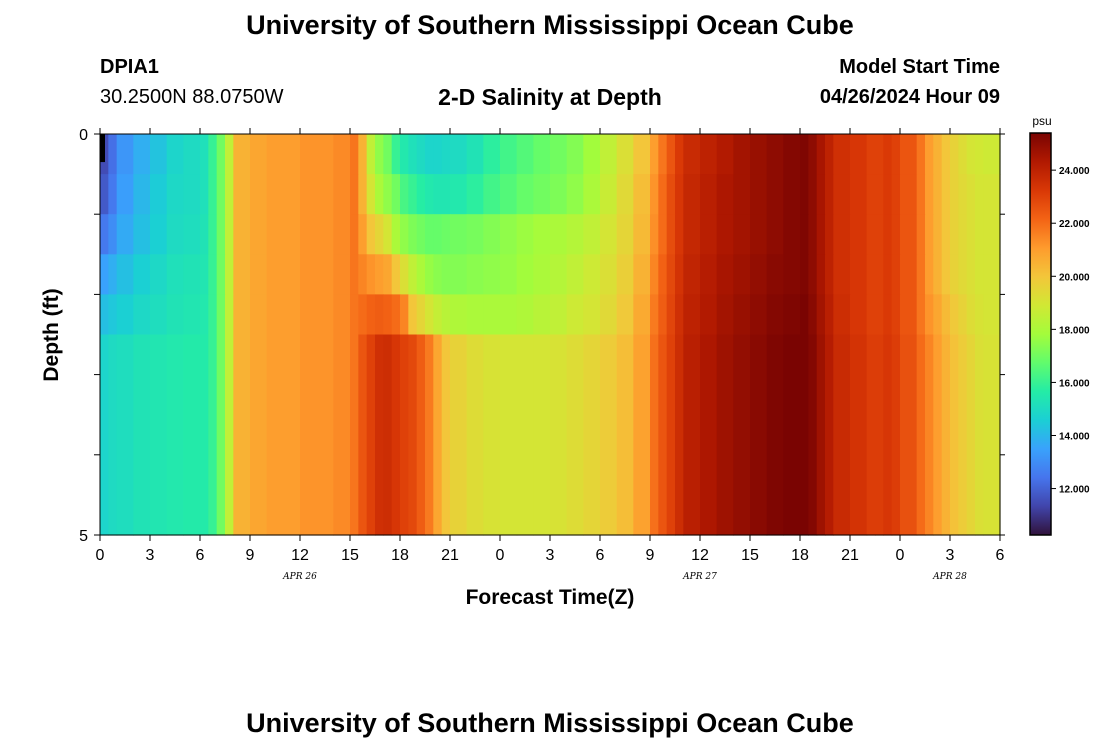 The height and width of the screenshot is (750, 1100). What do you see at coordinates (650, 555) in the screenshot?
I see `x-tick-label: 9` at bounding box center [650, 555].